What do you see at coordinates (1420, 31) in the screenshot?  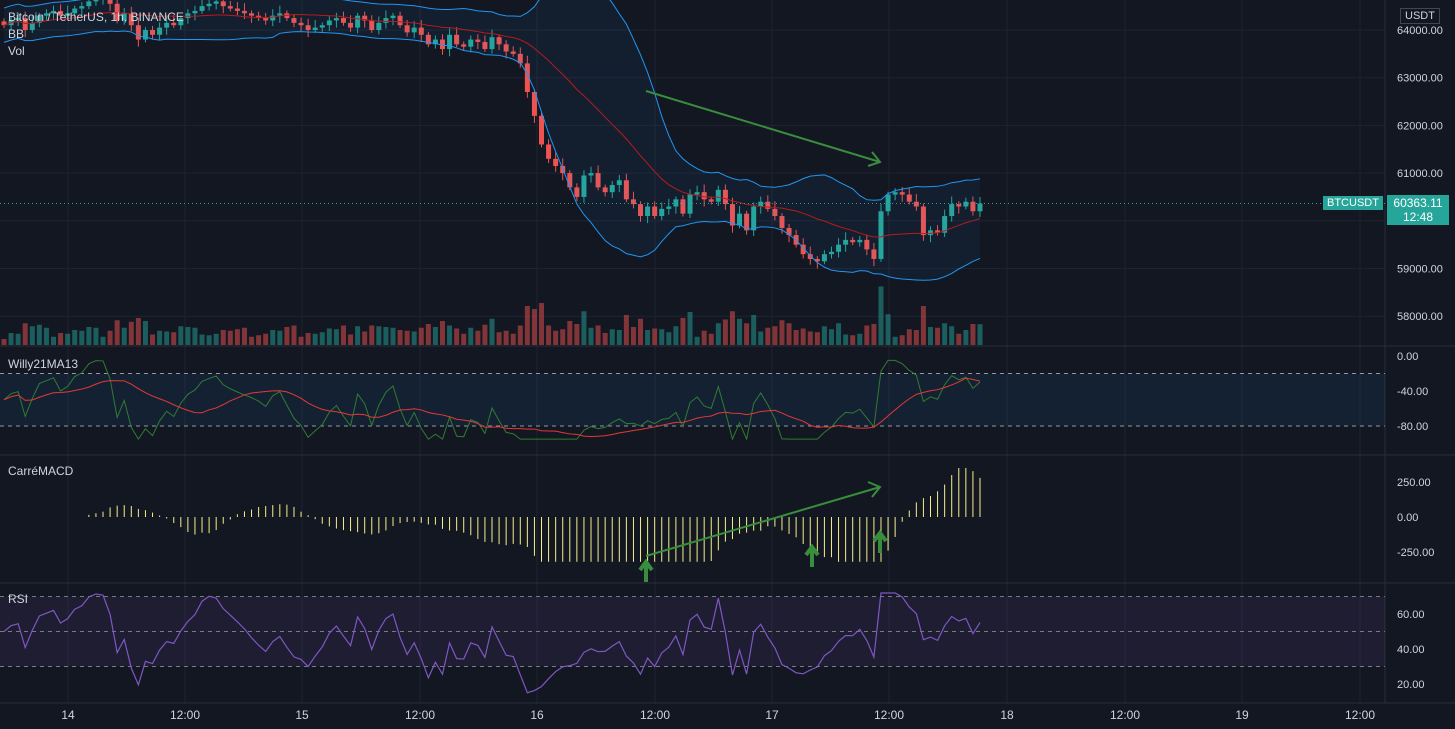 I see `price-tick-label: 64000.00` at bounding box center [1420, 31].